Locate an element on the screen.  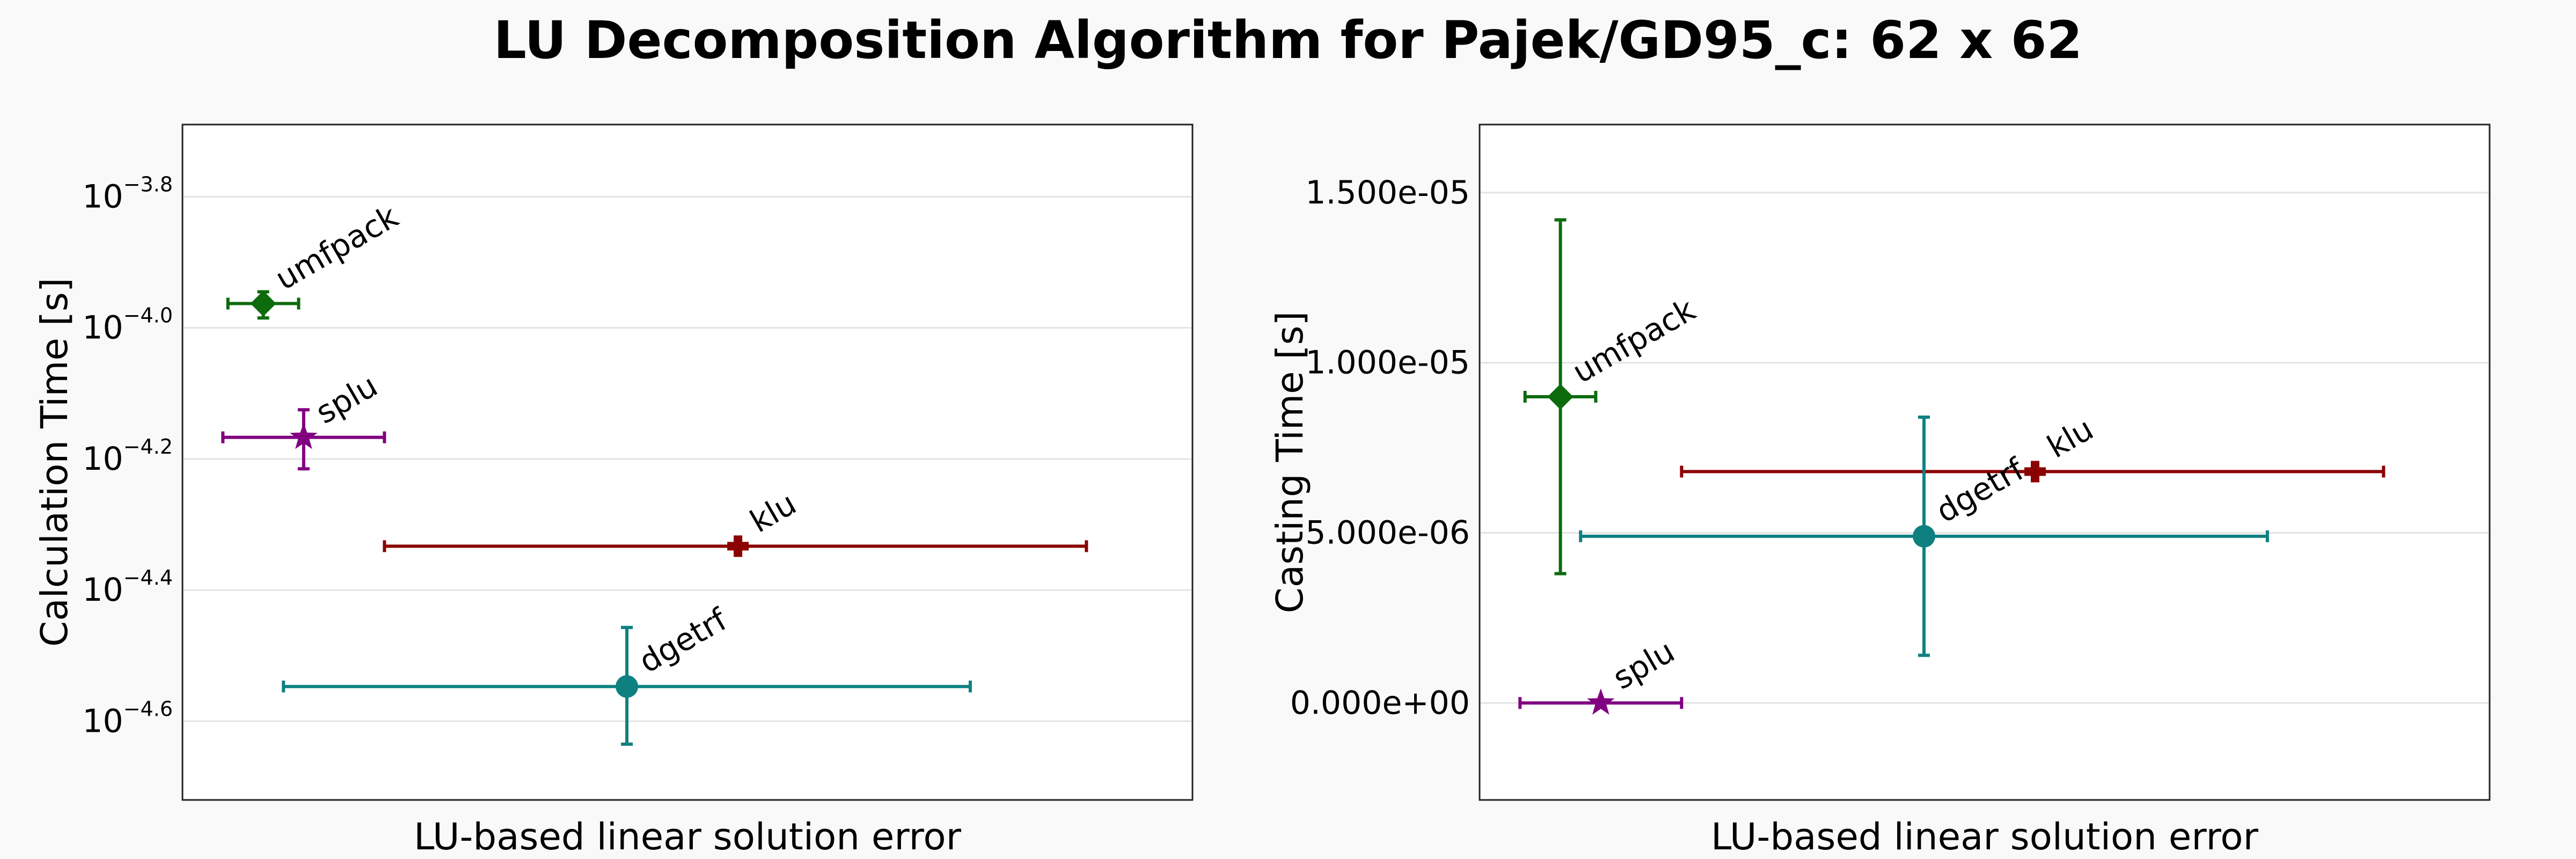
y-axis-label: Calculation Time [s] is located at coordinates (54, 462).